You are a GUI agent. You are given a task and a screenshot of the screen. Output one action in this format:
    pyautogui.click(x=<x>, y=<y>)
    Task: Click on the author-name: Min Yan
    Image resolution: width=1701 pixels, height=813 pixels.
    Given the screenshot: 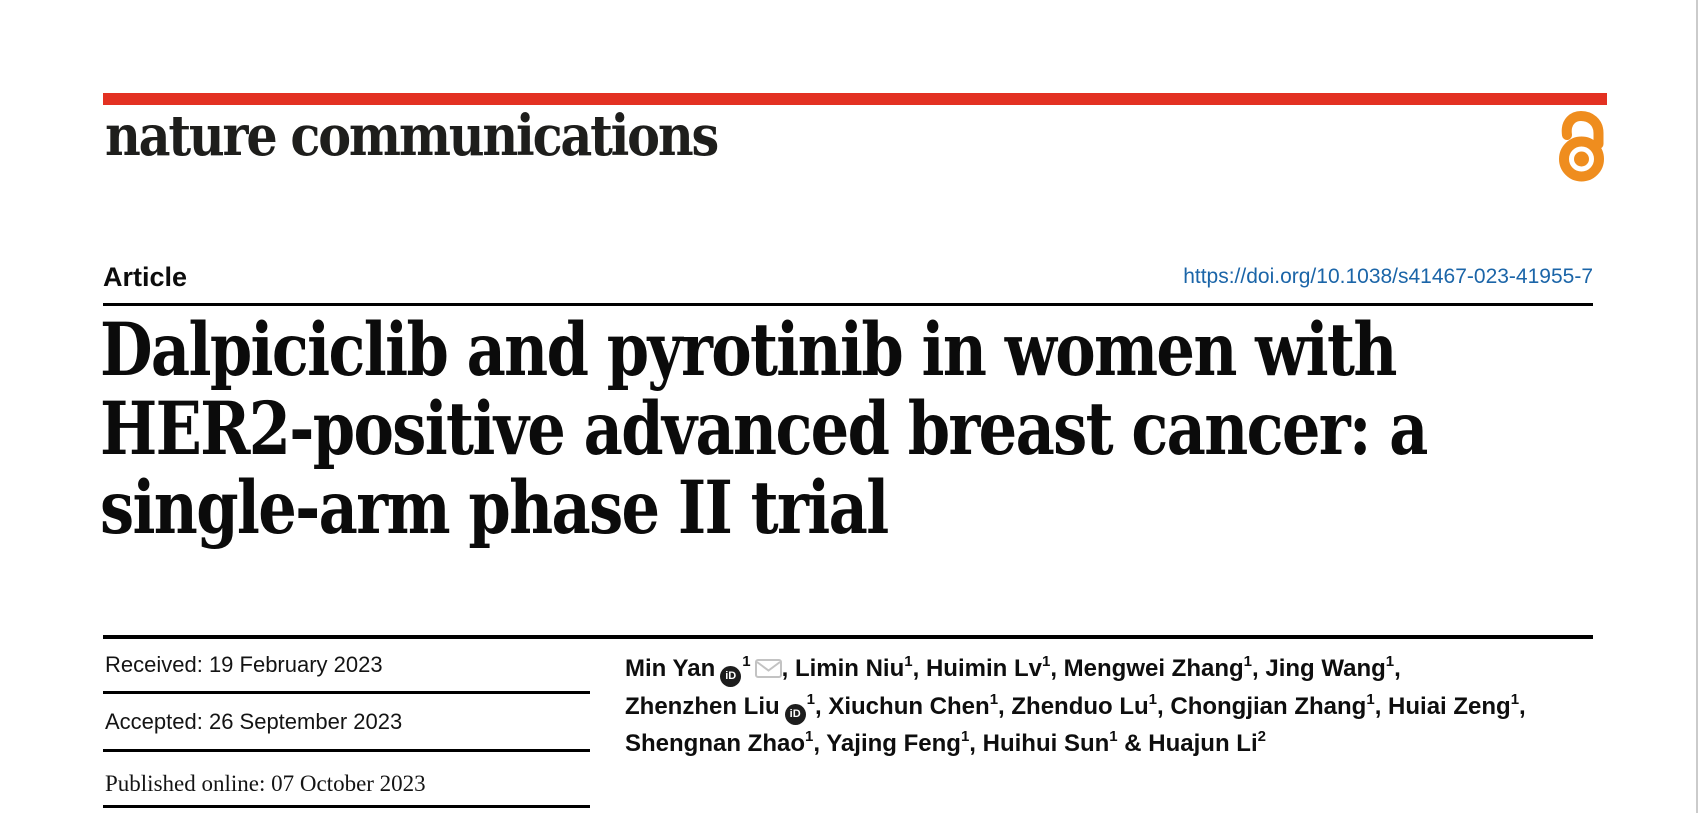 What is the action you would take?
    pyautogui.click(x=670, y=668)
    